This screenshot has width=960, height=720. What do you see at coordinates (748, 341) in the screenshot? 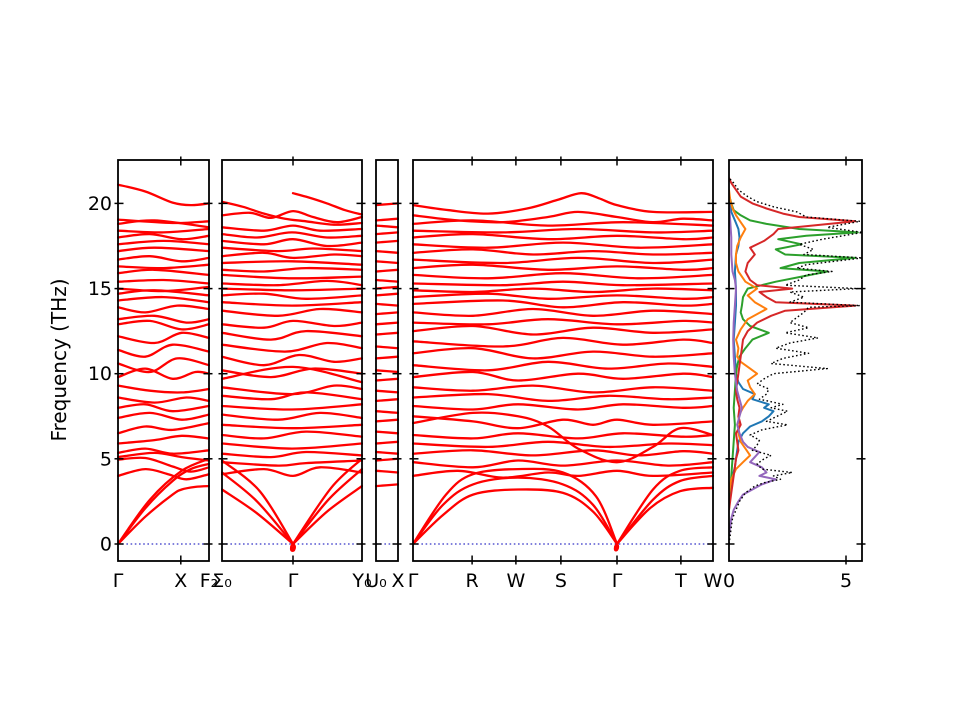
I see `dos-curve-pdos-orange` at bounding box center [748, 341].